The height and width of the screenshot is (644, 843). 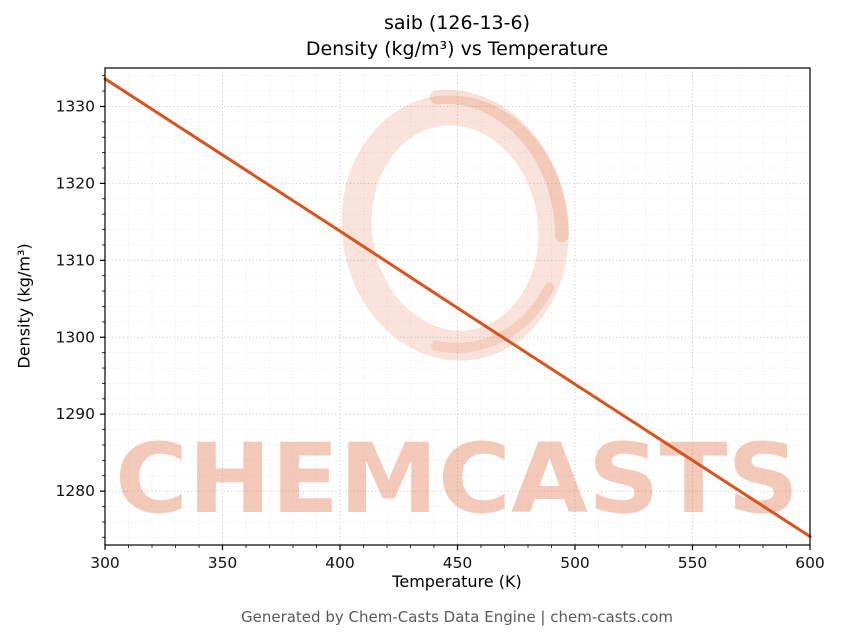 I want to click on chart-title-line2: Density (kg/m³) vs Temperature, so click(x=457, y=49).